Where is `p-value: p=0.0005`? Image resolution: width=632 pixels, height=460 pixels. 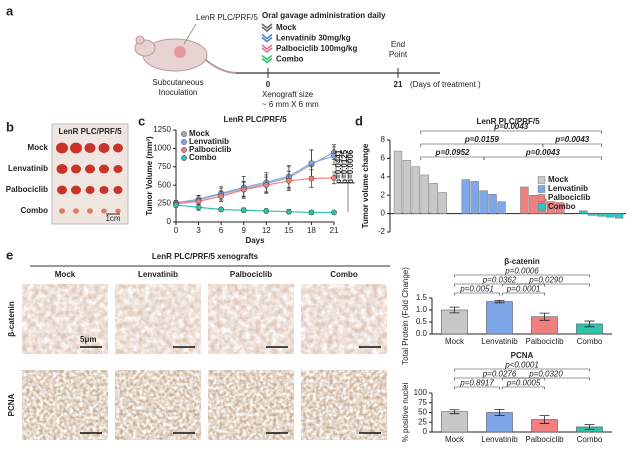
p-value: p=0.0005 is located at coordinates (523, 383).